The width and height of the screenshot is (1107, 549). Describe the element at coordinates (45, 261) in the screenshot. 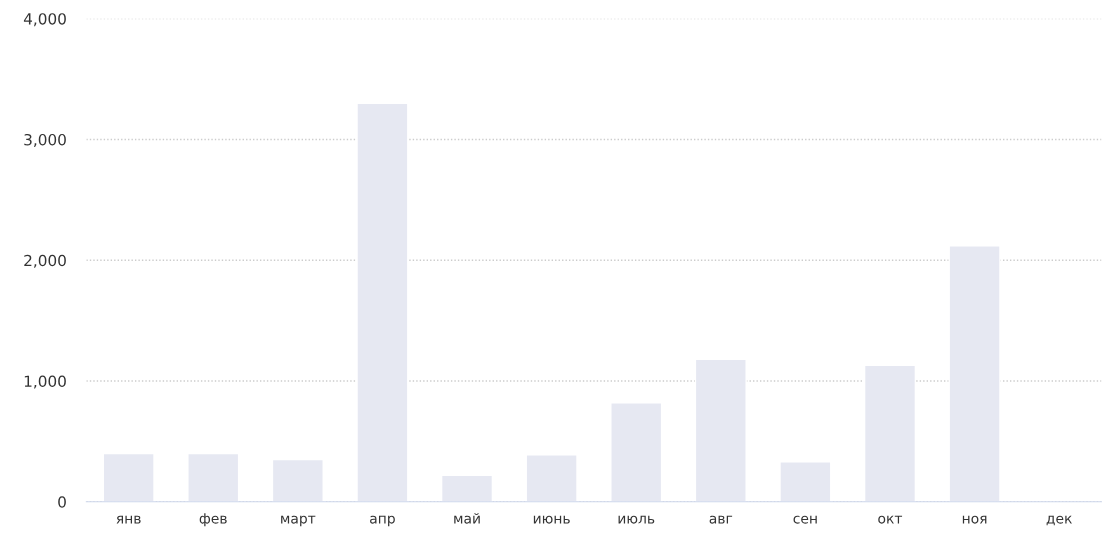

I see `y-tick-label: 2,000` at that location.